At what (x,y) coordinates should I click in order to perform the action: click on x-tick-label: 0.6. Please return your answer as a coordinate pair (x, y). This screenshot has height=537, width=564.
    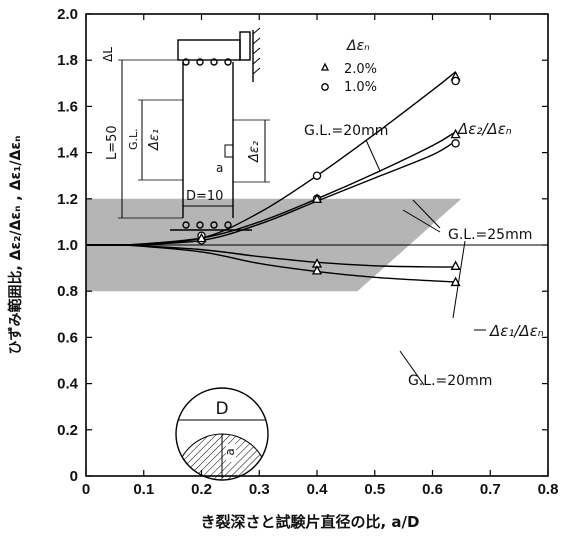
    Looking at the image, I should click on (432, 489).